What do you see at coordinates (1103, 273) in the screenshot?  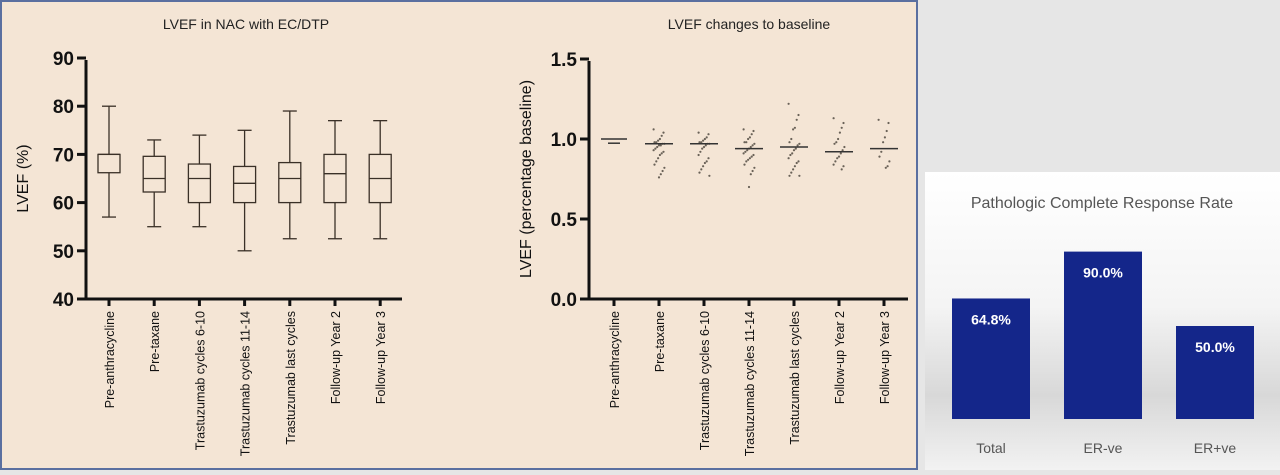 I see `bar-value-label: 90.0%` at bounding box center [1103, 273].